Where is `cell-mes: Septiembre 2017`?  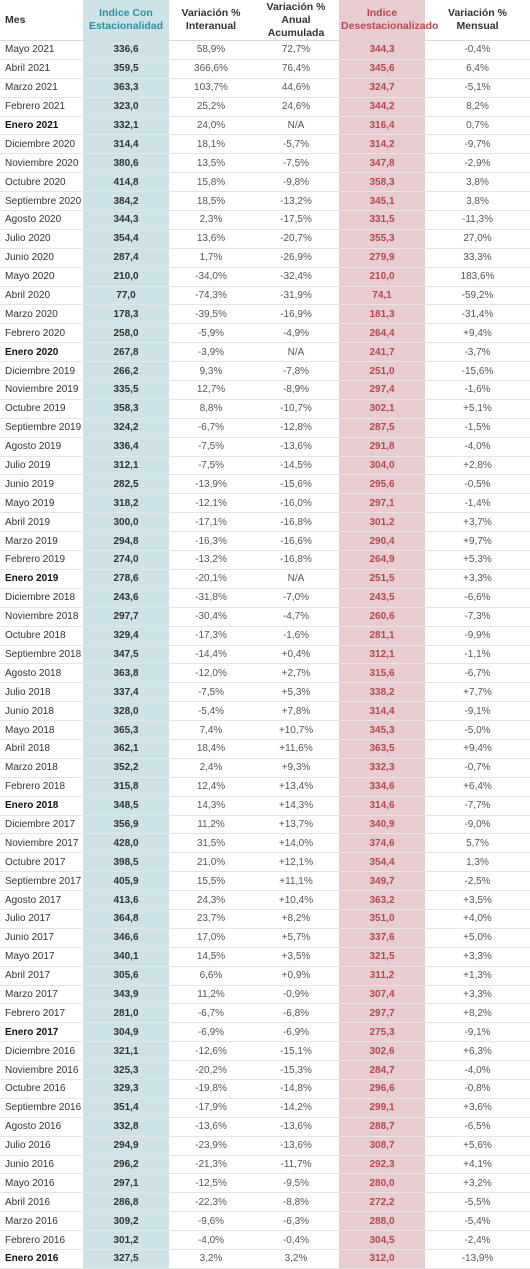
cell-mes: Septiembre 2017 is located at coordinates (41, 881).